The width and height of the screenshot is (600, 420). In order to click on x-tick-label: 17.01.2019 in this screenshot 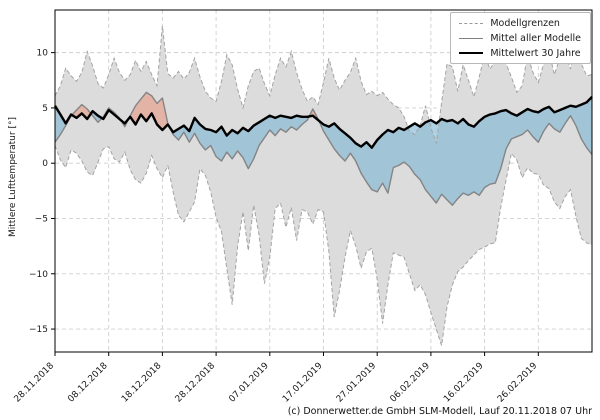, I will do `click(303, 383)`.